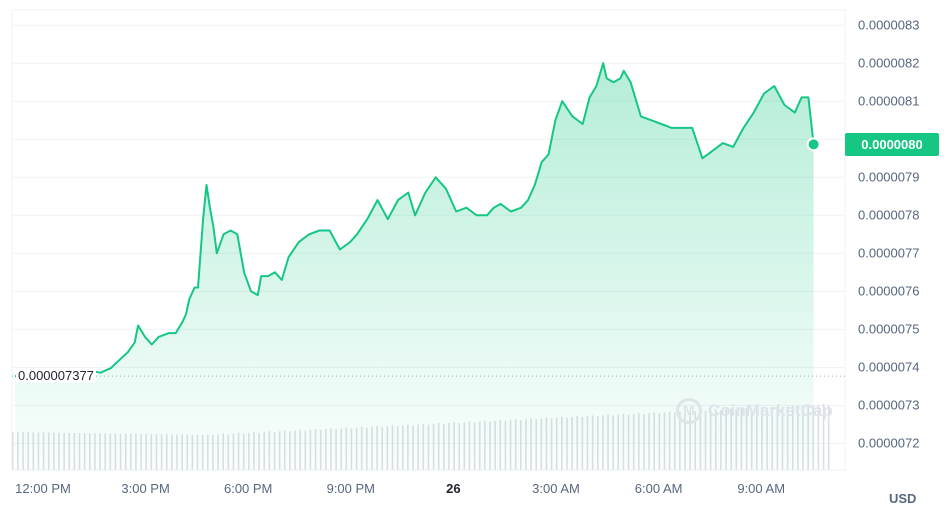 The image size is (949, 512). I want to click on x-tick-label: 3:00 PM, so click(145, 488).